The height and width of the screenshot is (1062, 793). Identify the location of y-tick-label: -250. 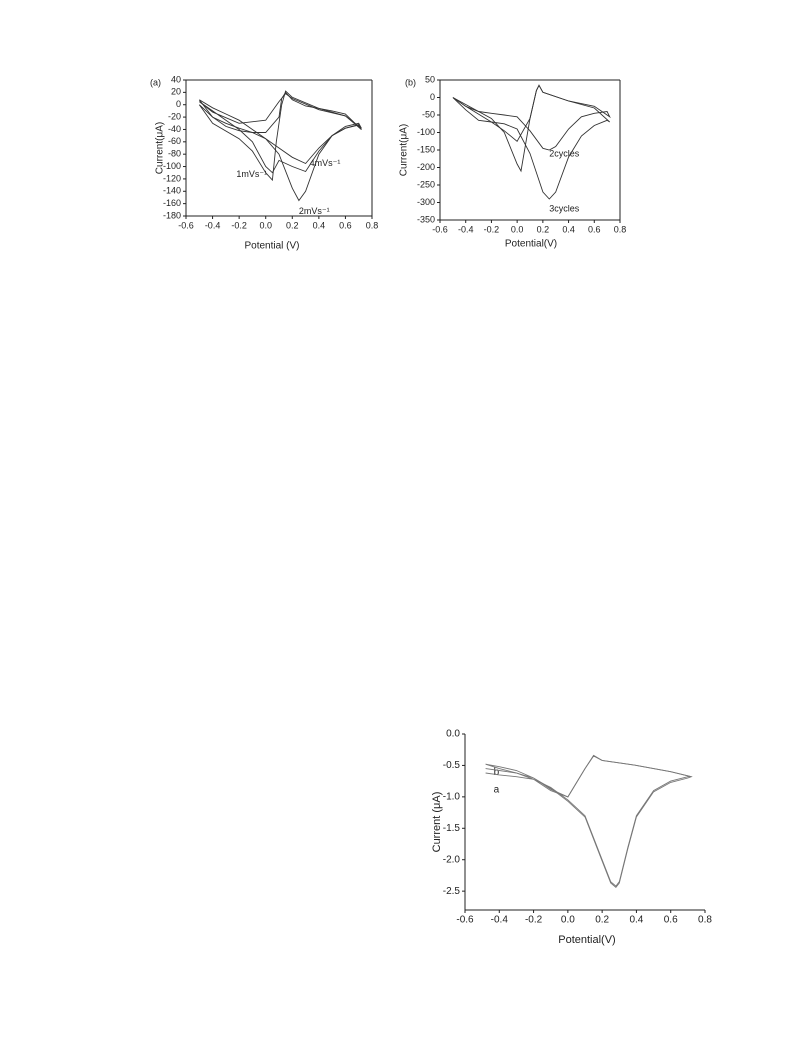
(426, 184).